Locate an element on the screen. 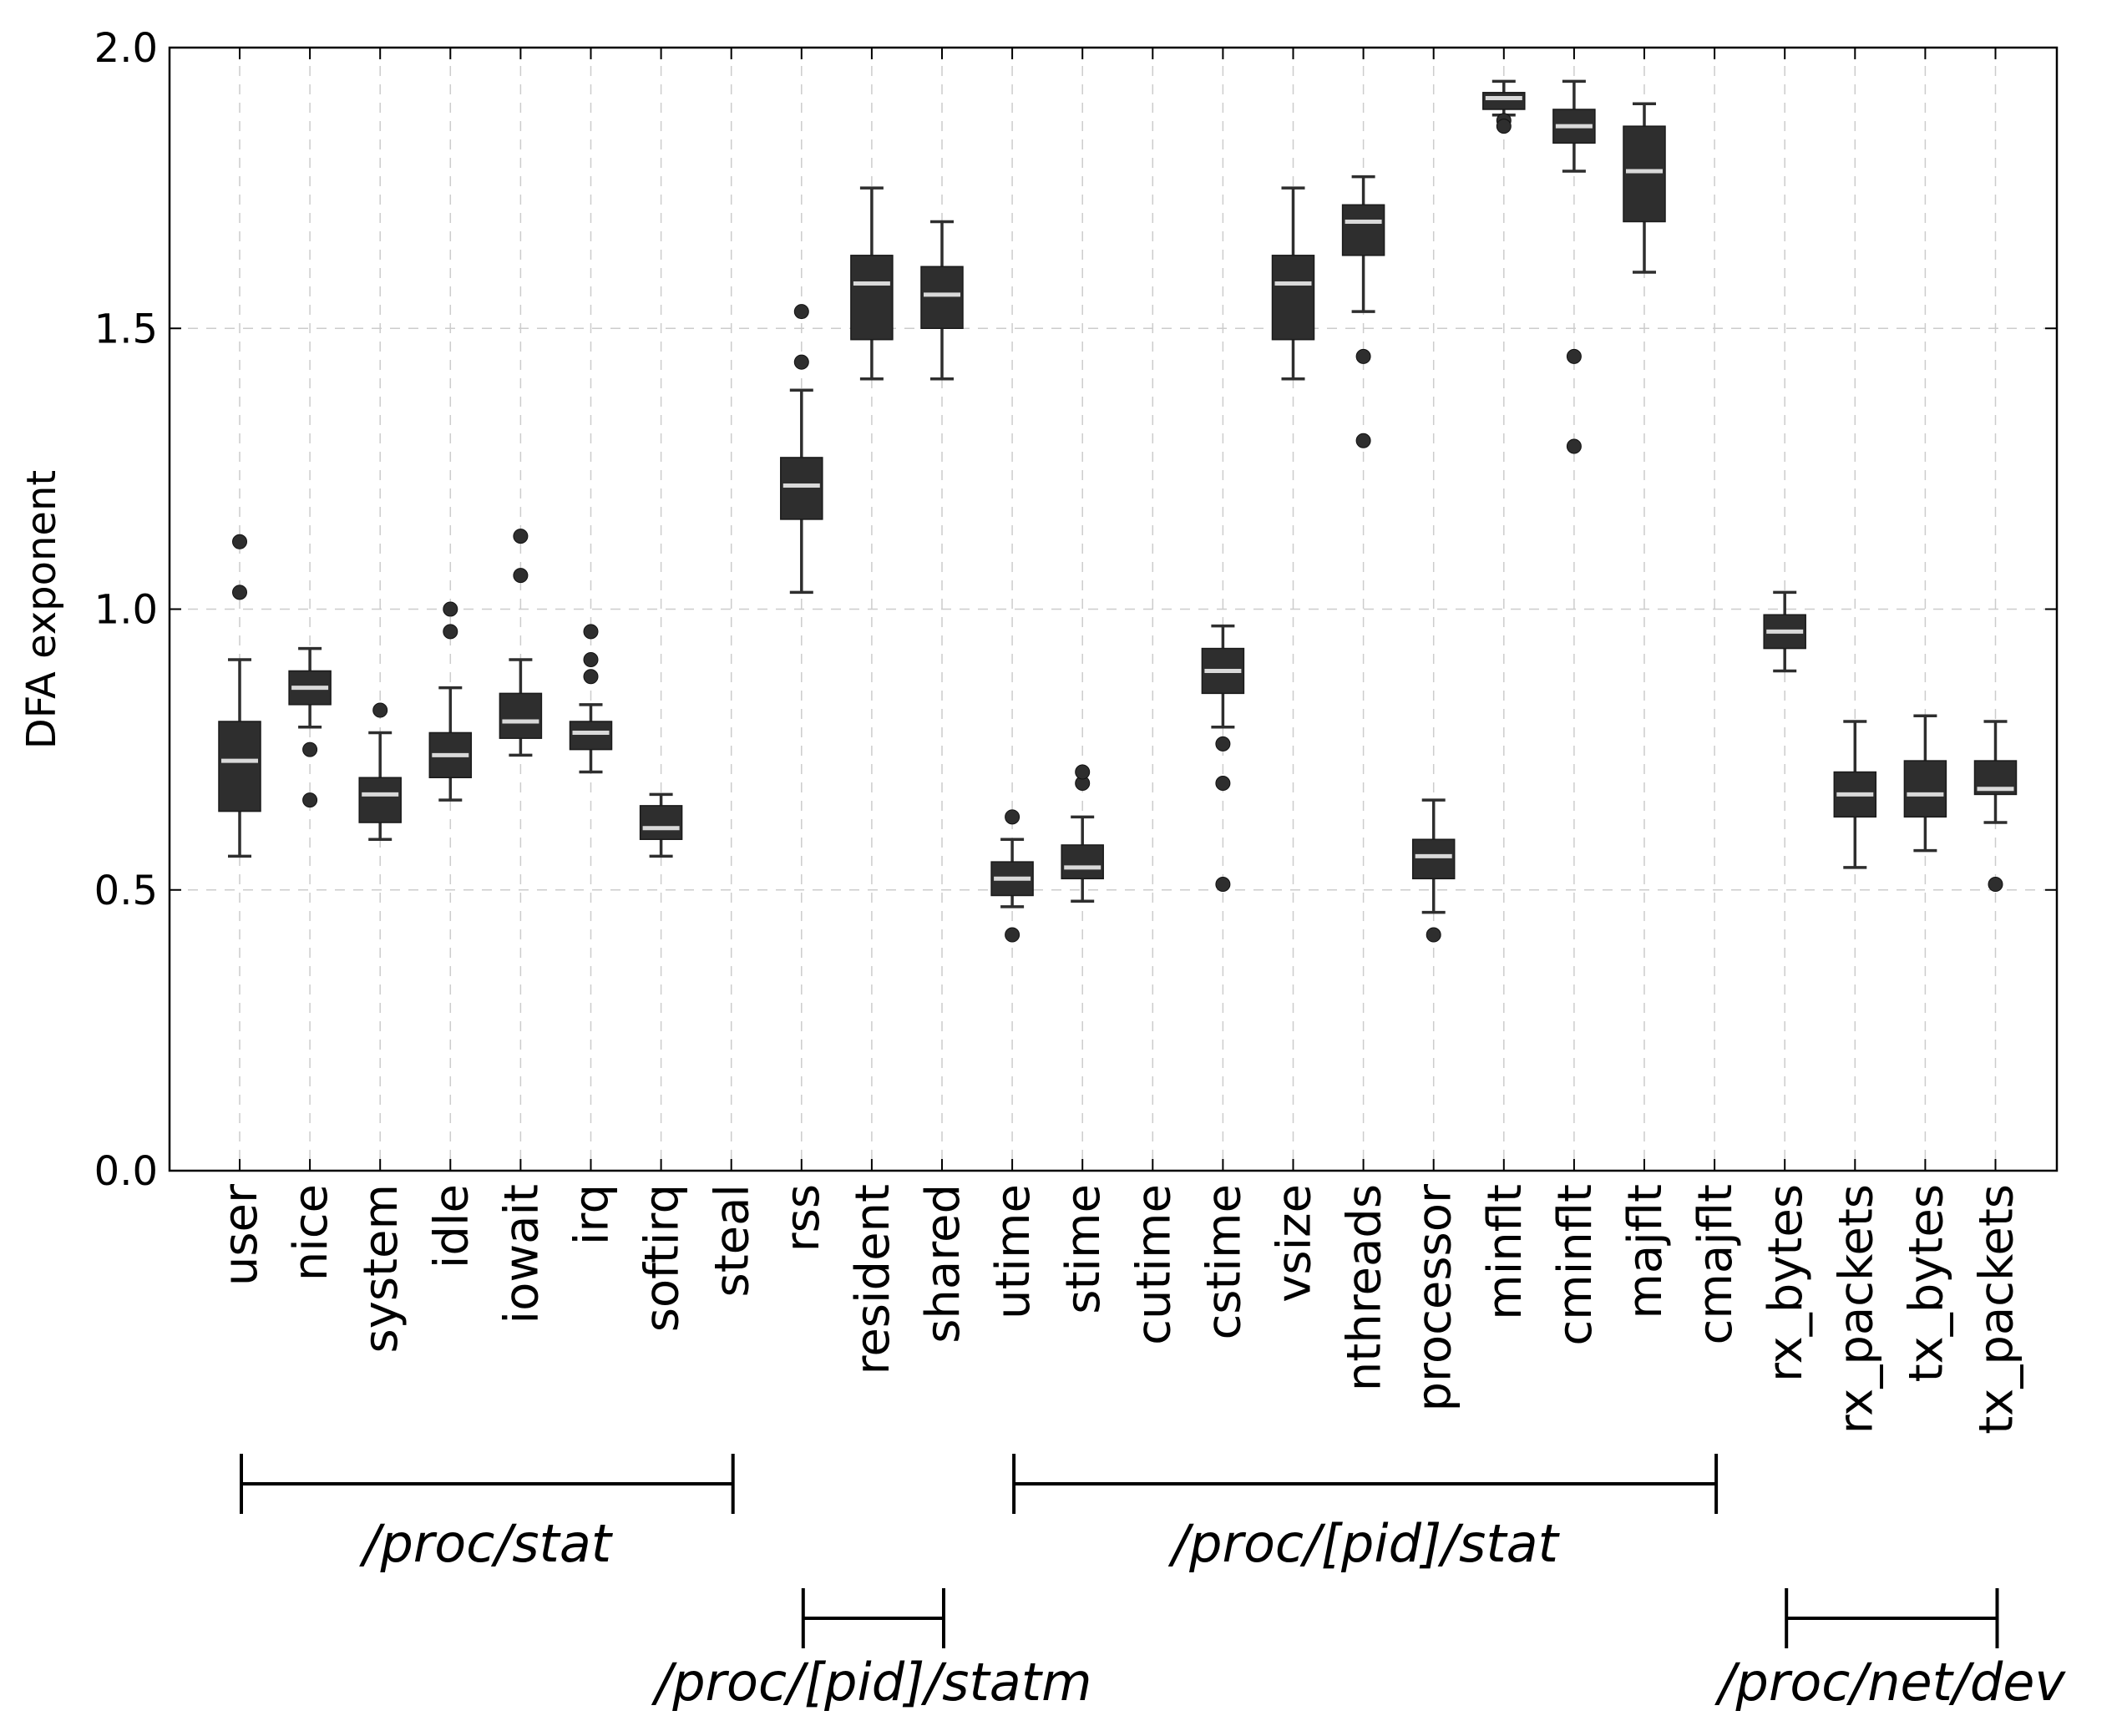 The width and height of the screenshot is (2127, 1736). y-tick-label: 1.5 is located at coordinates (126, 329).